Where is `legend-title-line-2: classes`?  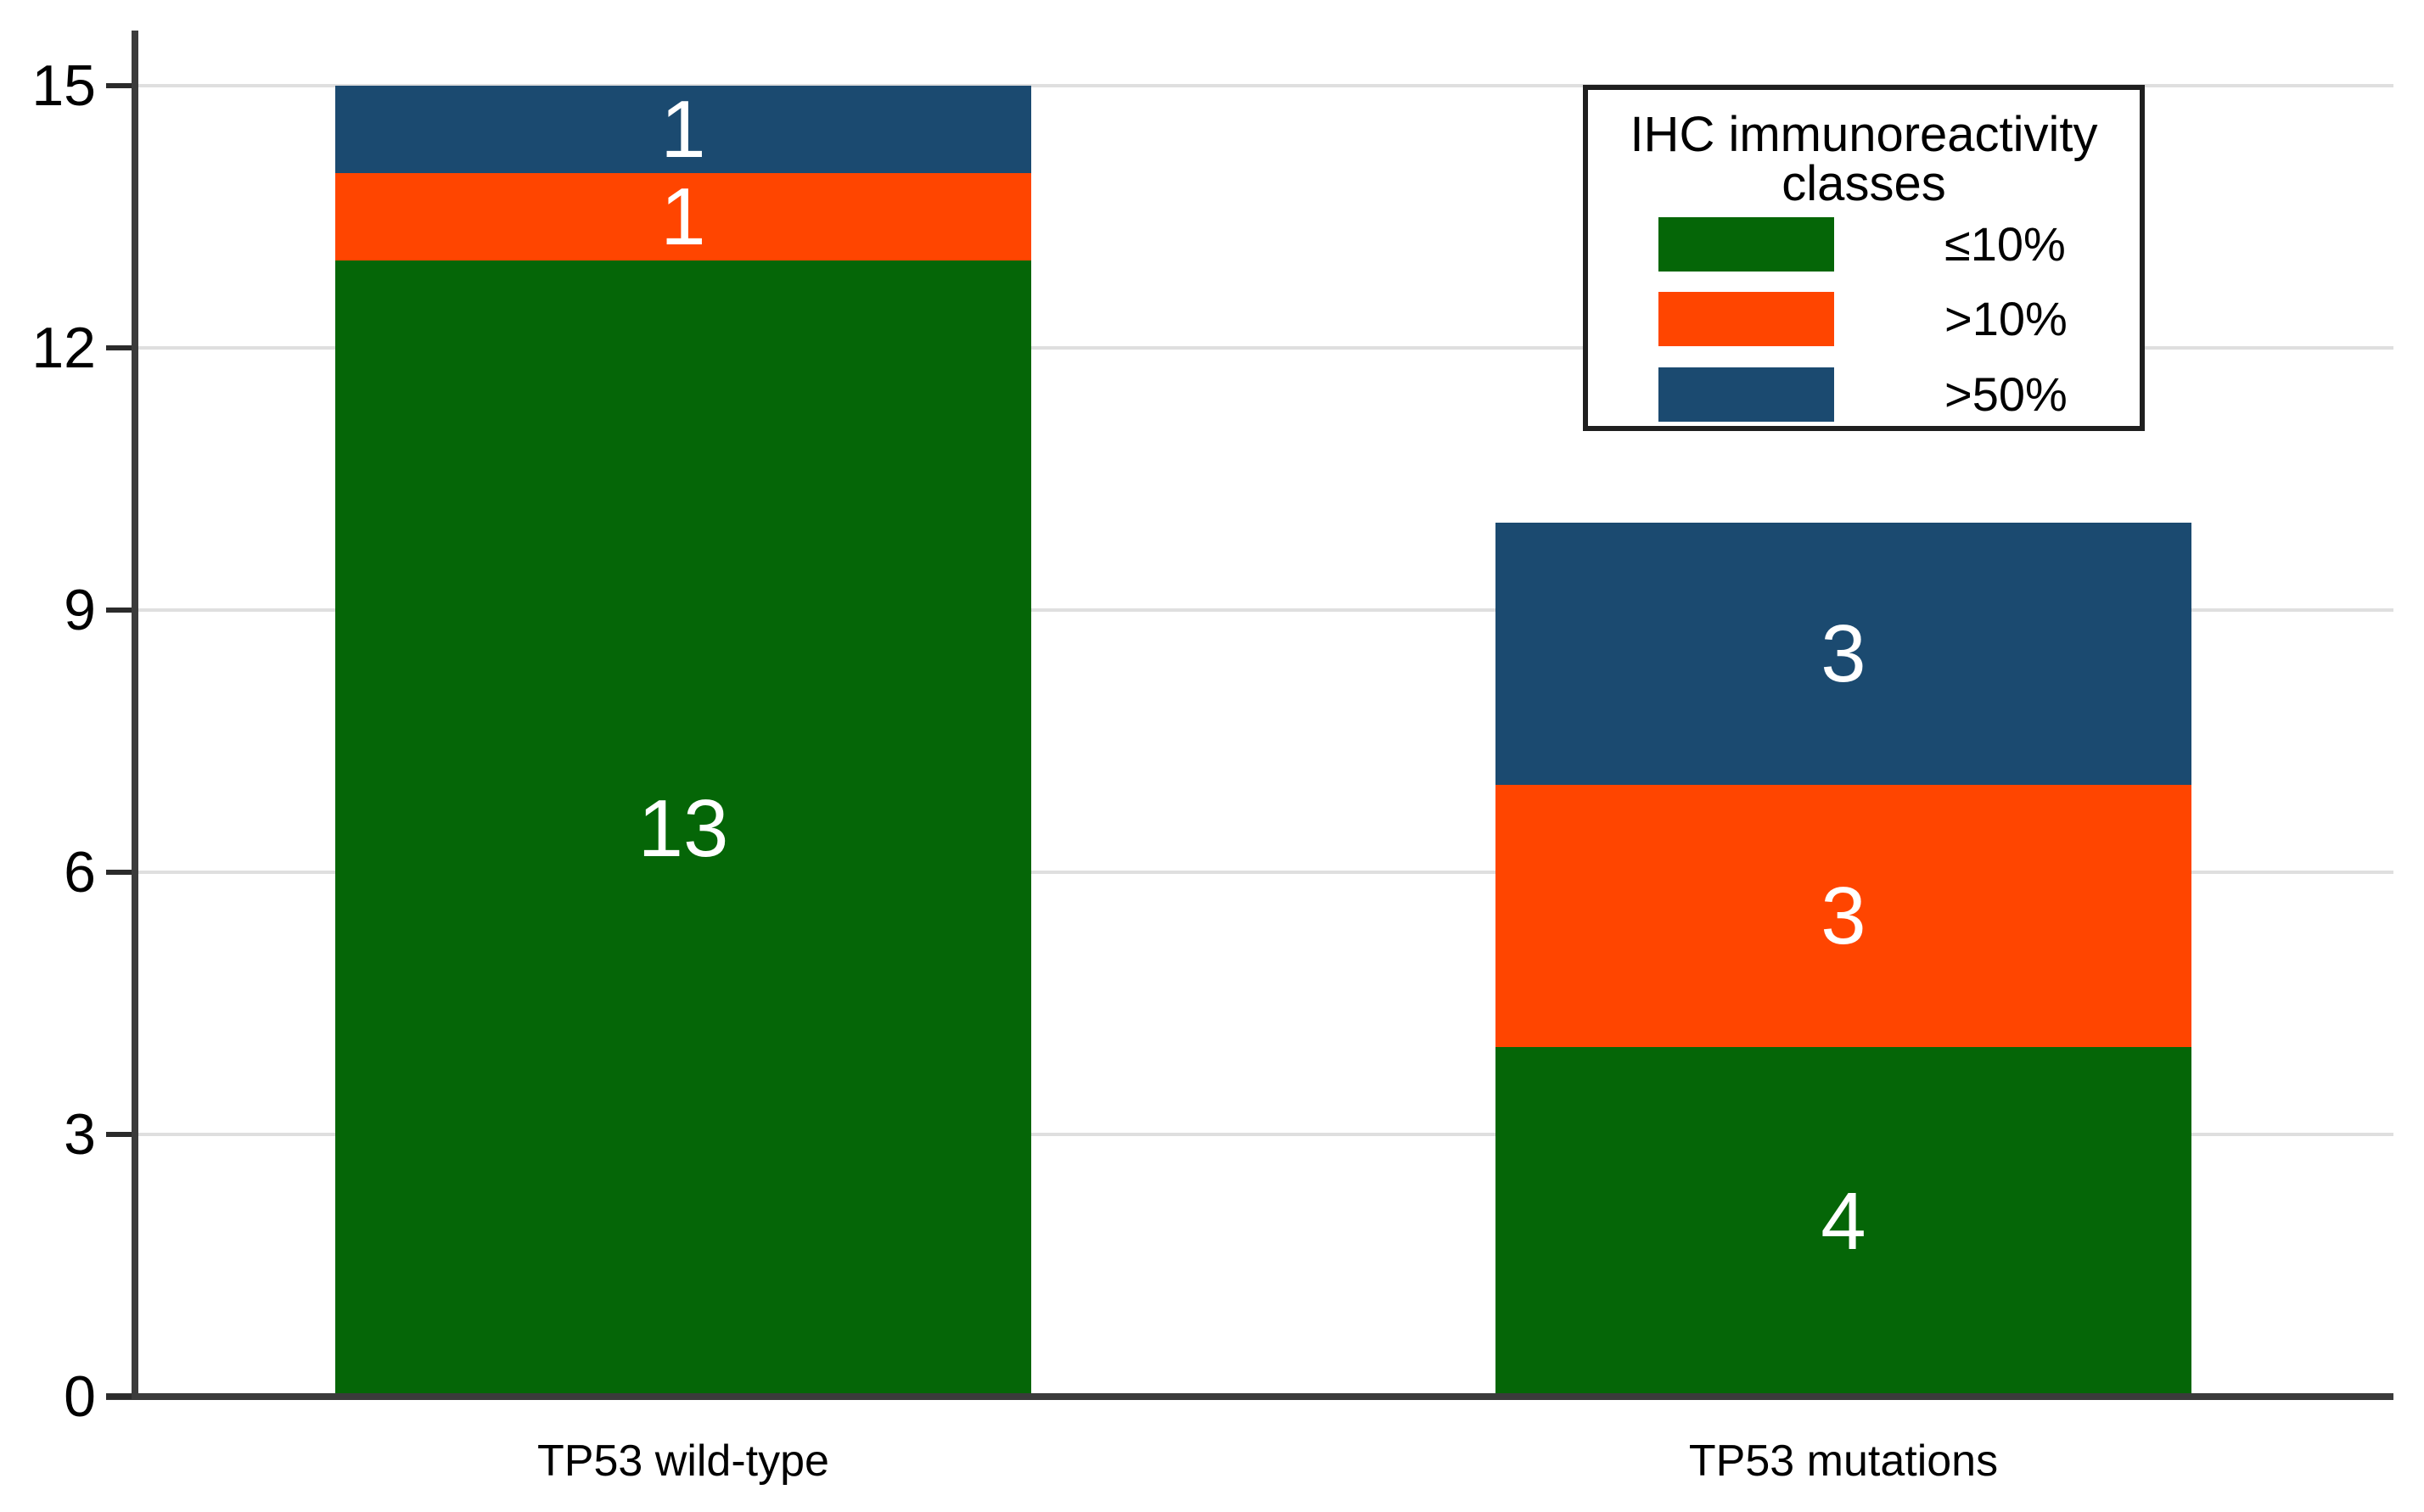
legend-title-line-2: classes is located at coordinates (1864, 183).